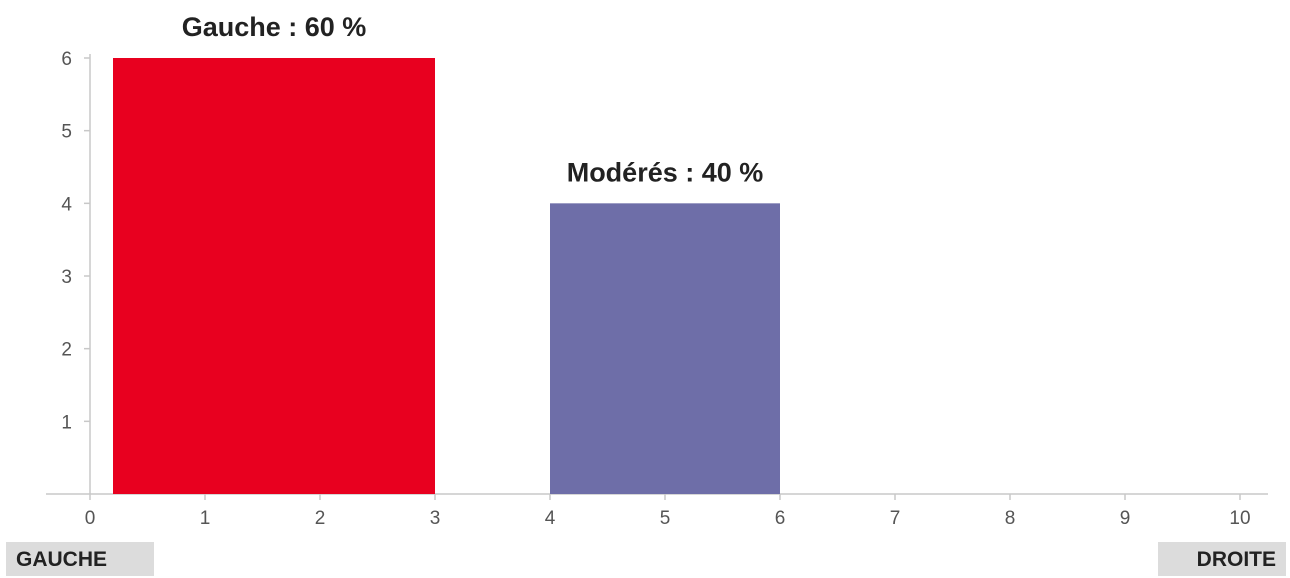 This screenshot has width=1290, height=578. I want to click on y-tick-label: 6, so click(66, 59).